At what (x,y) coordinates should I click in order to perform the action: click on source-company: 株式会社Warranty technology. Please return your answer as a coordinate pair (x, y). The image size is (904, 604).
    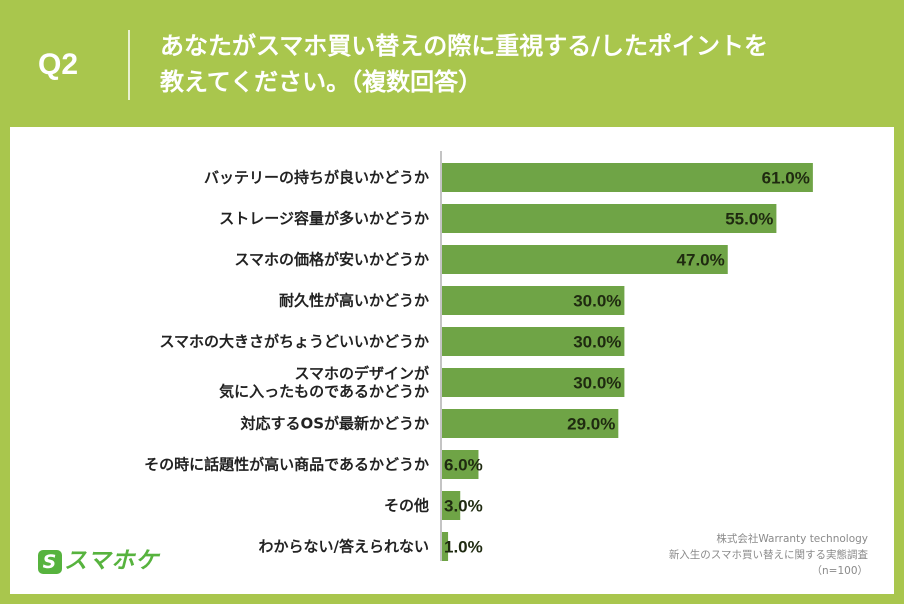
    Looking at the image, I should click on (792, 539).